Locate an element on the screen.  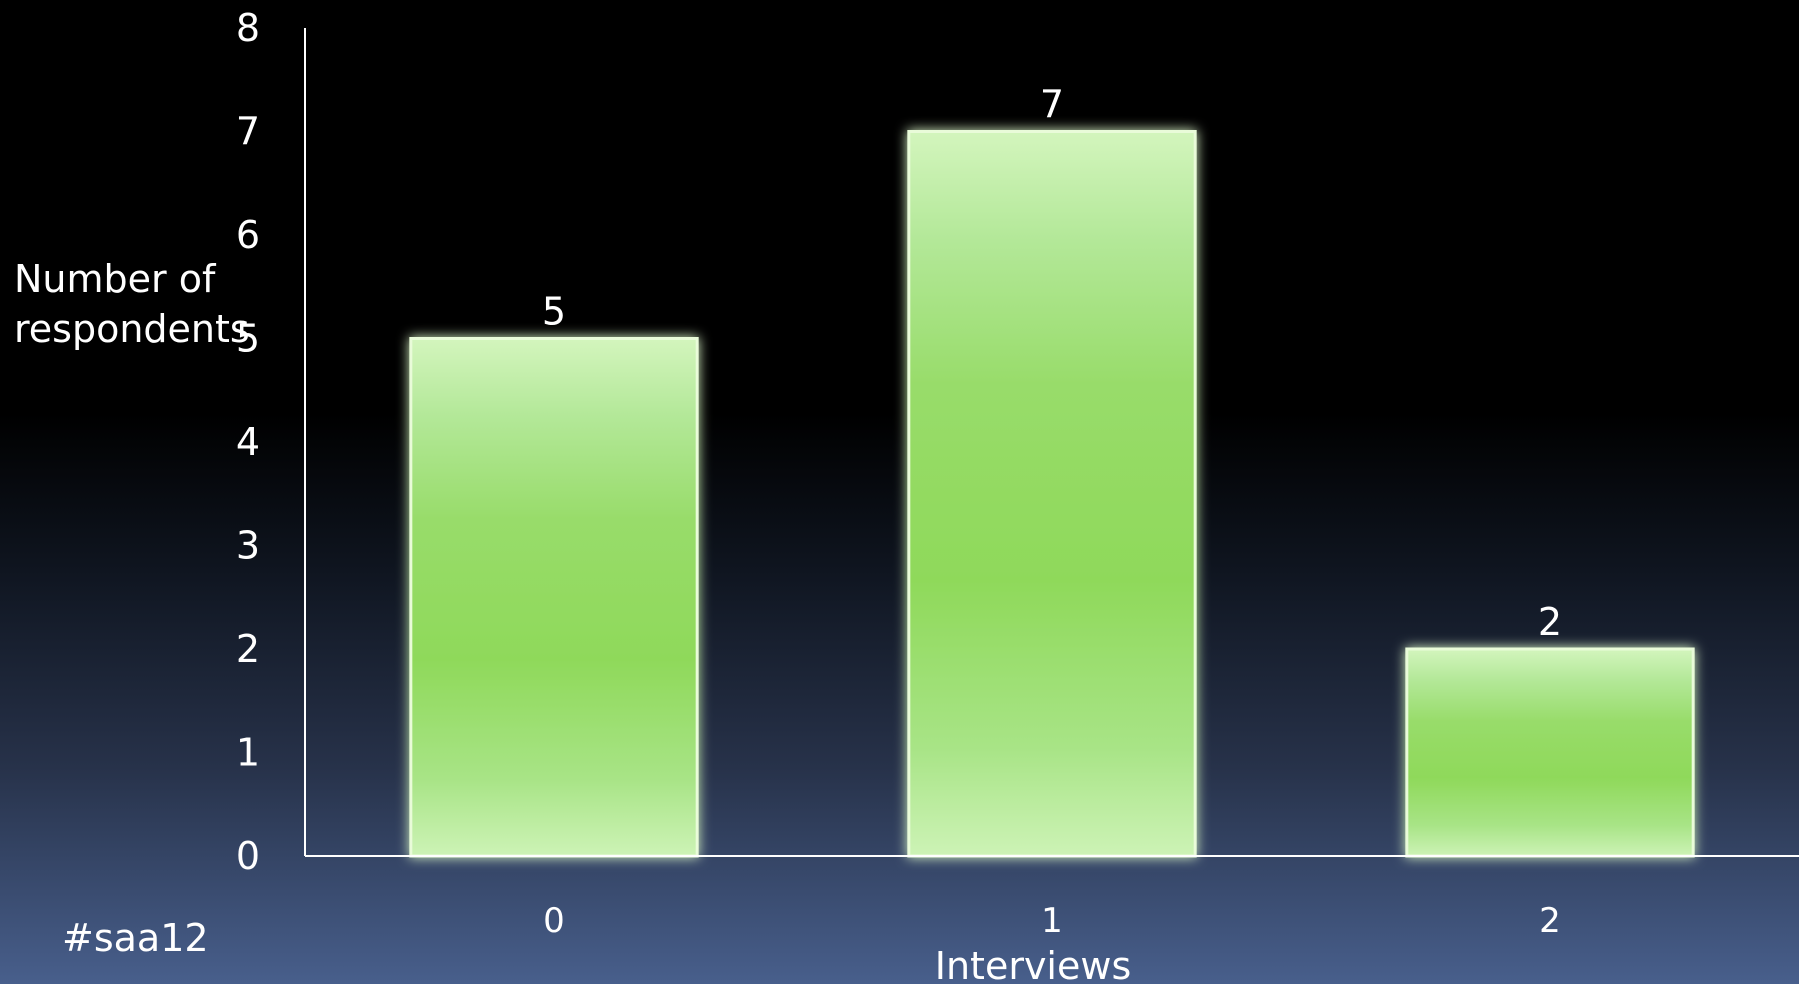
y-tick-label-1: 1 is located at coordinates (248, 753).